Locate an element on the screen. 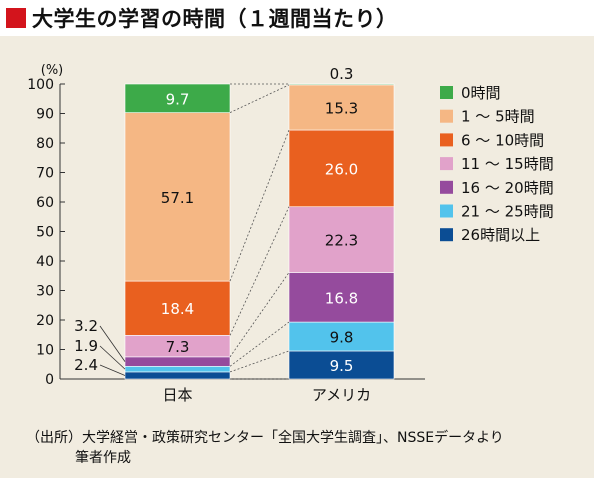  y-tick-label-10: 10 is located at coordinates (45, 351).